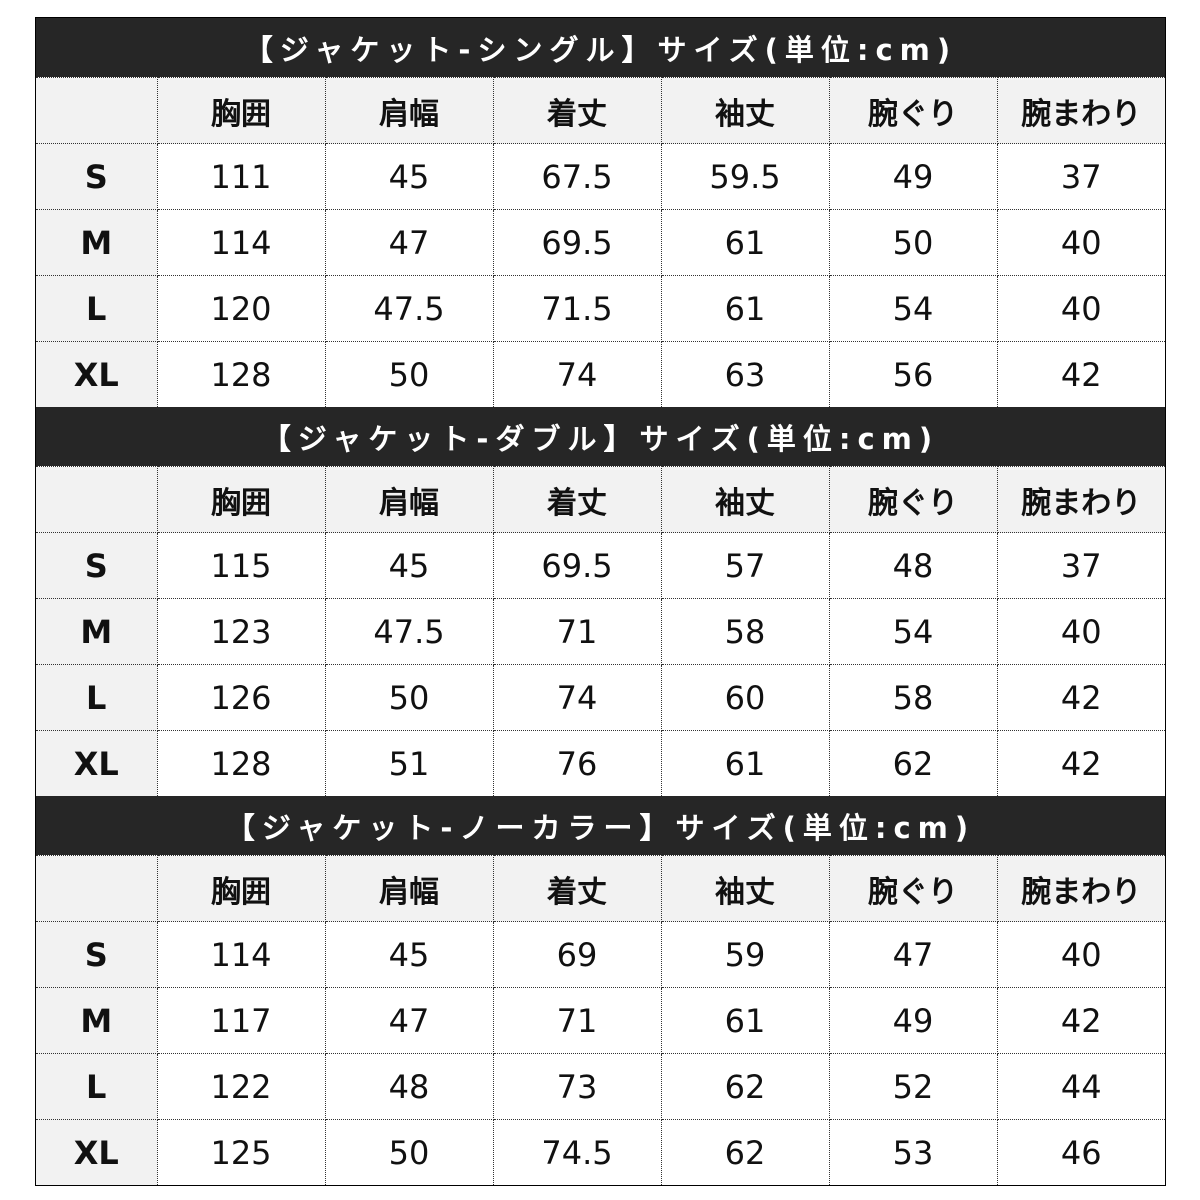 The width and height of the screenshot is (1200, 1200). Describe the element at coordinates (600, 825) in the screenshot. I see `section-title: 【ジャケット-ノーカラー】サイズ(単位:cm)` at that location.